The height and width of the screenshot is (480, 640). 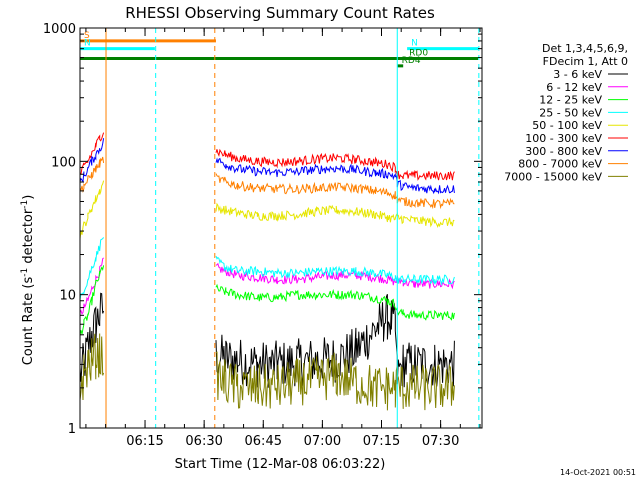 I want to click on series-50-100-kev, so click(x=267, y=209).